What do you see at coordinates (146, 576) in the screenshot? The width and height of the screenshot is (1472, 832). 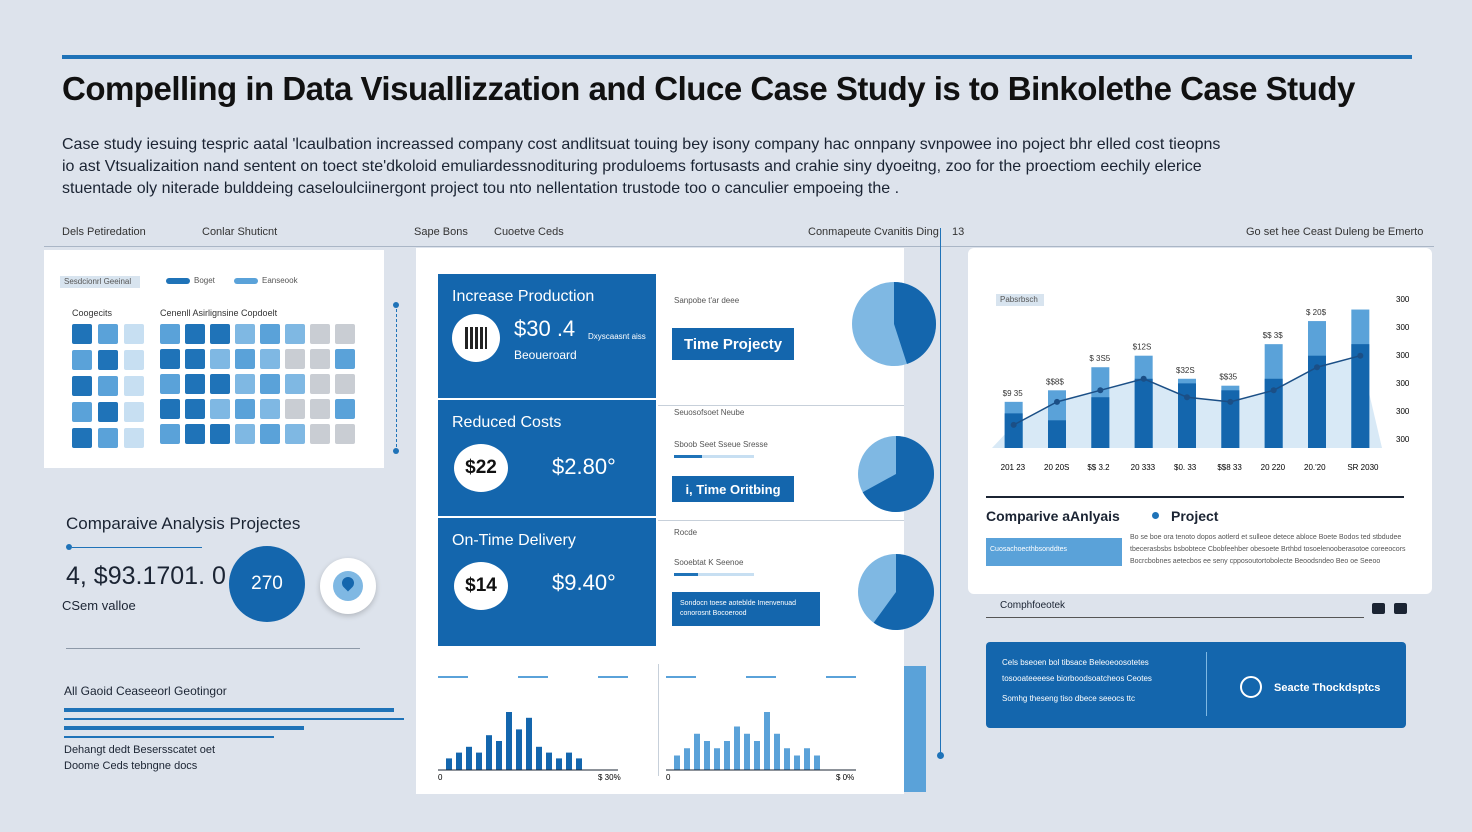 I see `comparative-value: 4, $93.1701. 0` at bounding box center [146, 576].